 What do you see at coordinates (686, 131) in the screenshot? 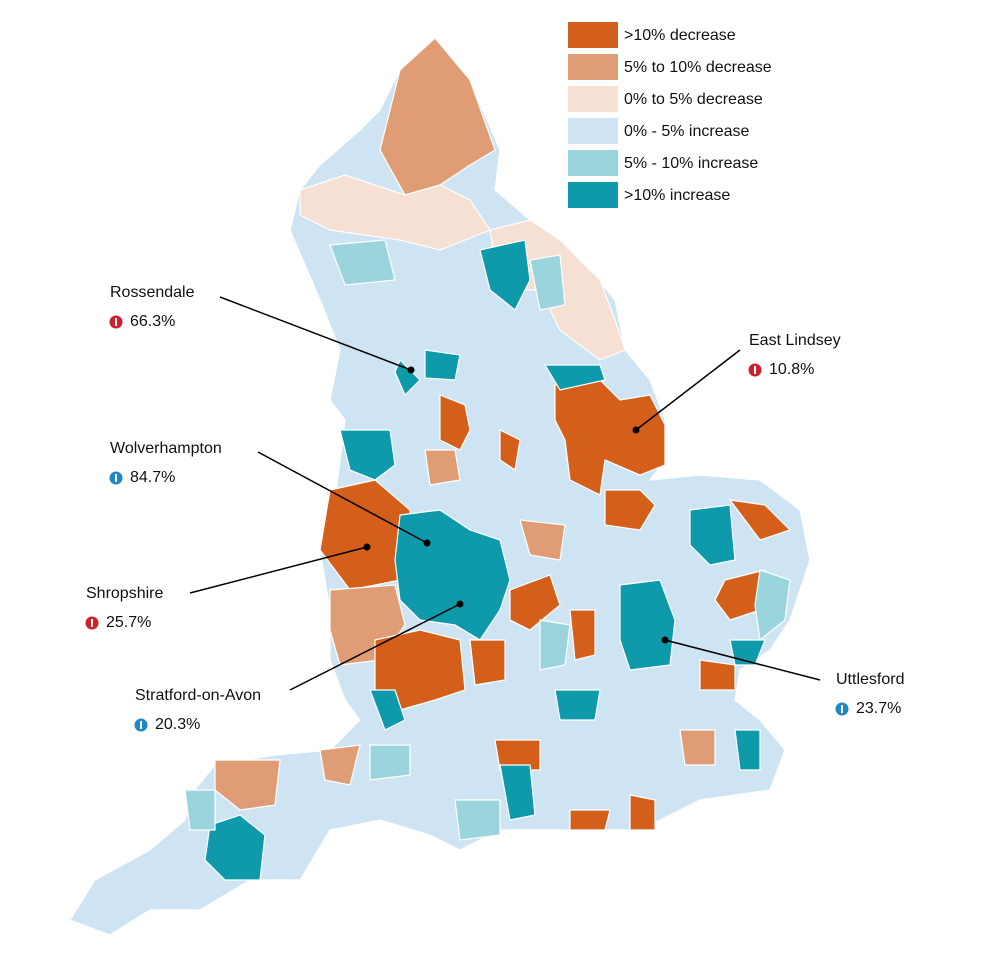
I see `legend-label: 0% - 5% increase` at bounding box center [686, 131].